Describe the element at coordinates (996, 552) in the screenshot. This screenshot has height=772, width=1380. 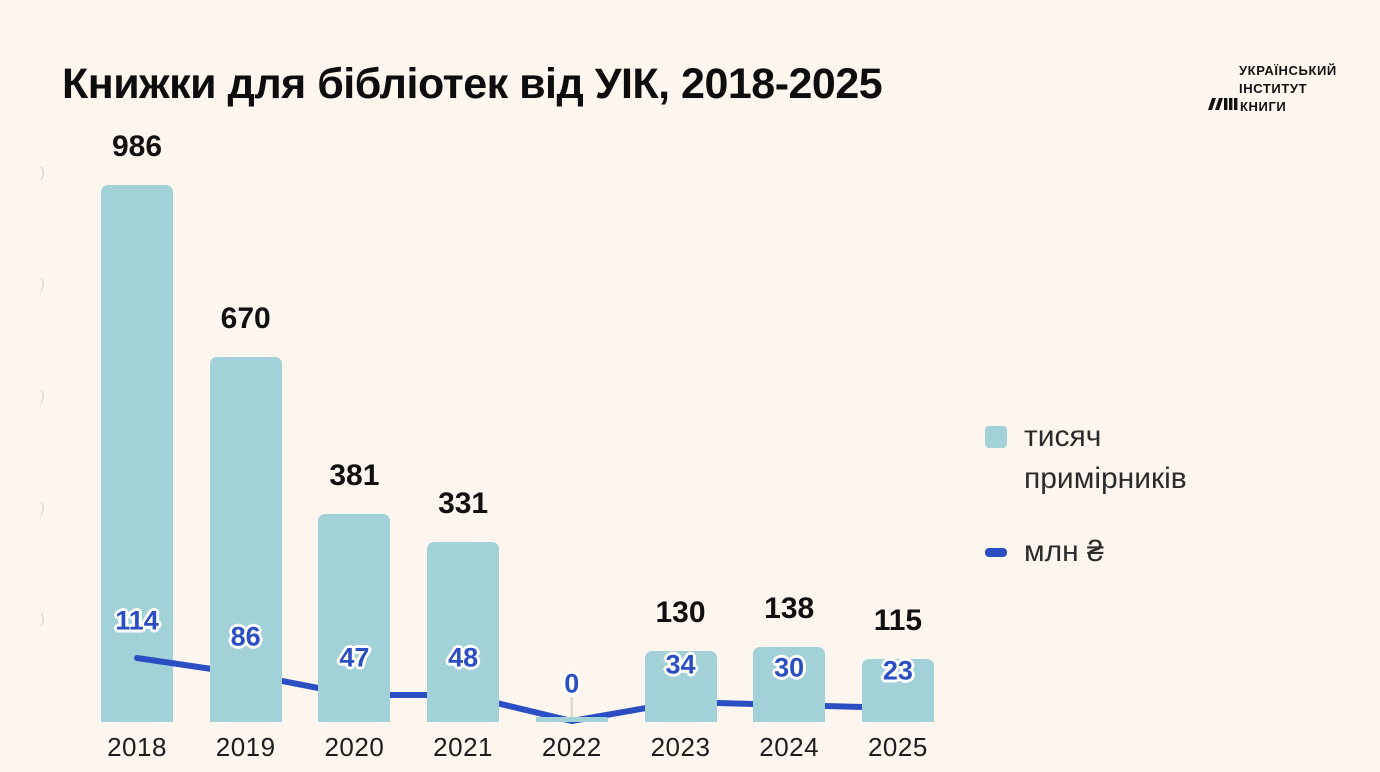
I see `line-series-swatch` at that location.